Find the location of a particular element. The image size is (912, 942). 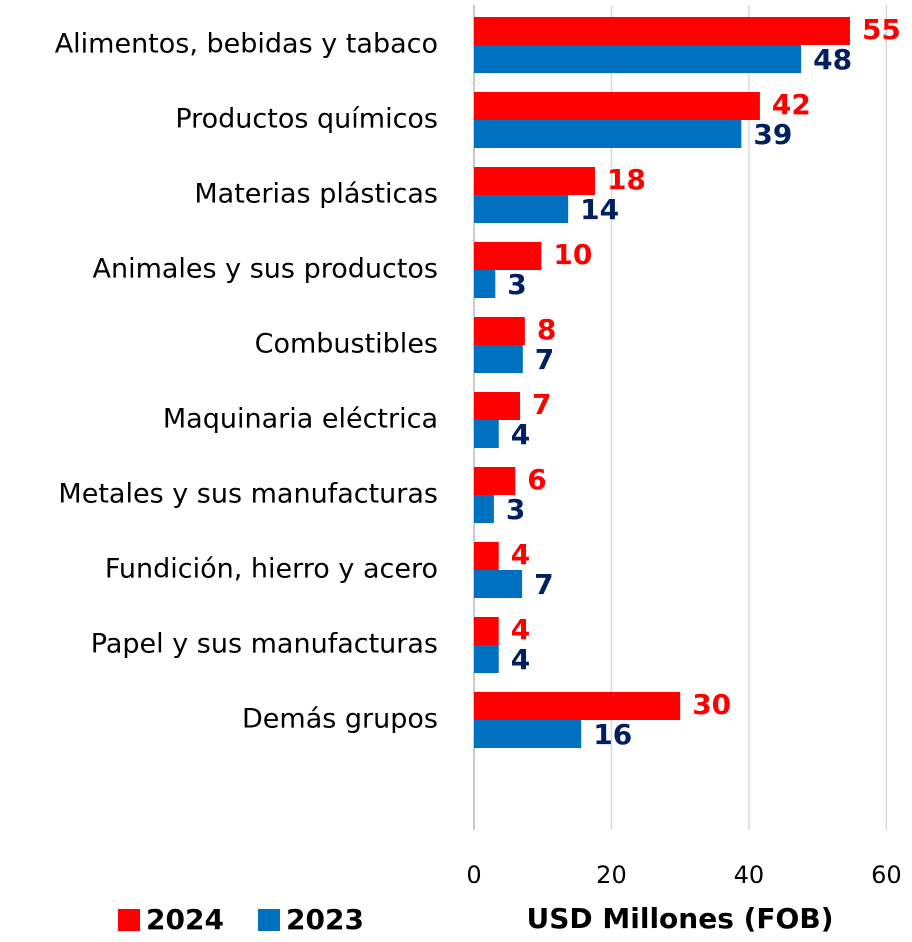

data-label: 42 is located at coordinates (791, 104).